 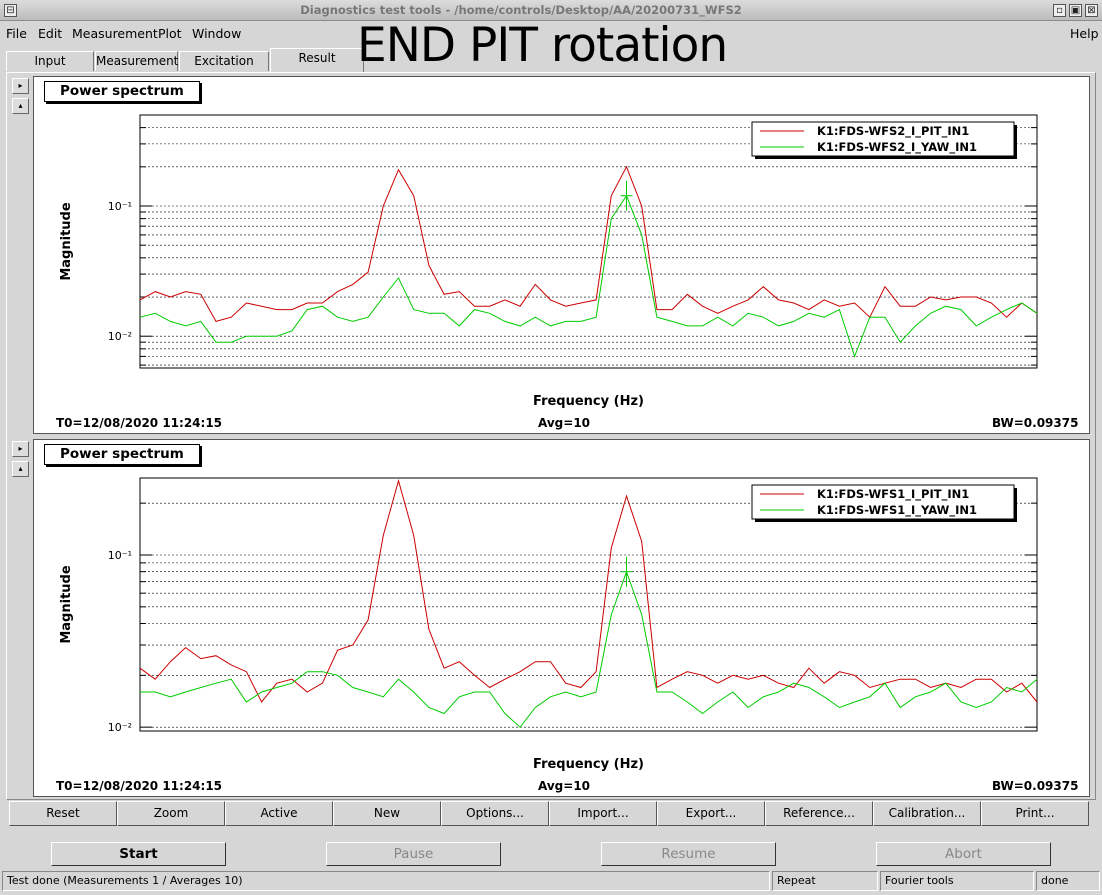 What do you see at coordinates (1091, 10) in the screenshot?
I see `close-icon: ⊠` at bounding box center [1091, 10].